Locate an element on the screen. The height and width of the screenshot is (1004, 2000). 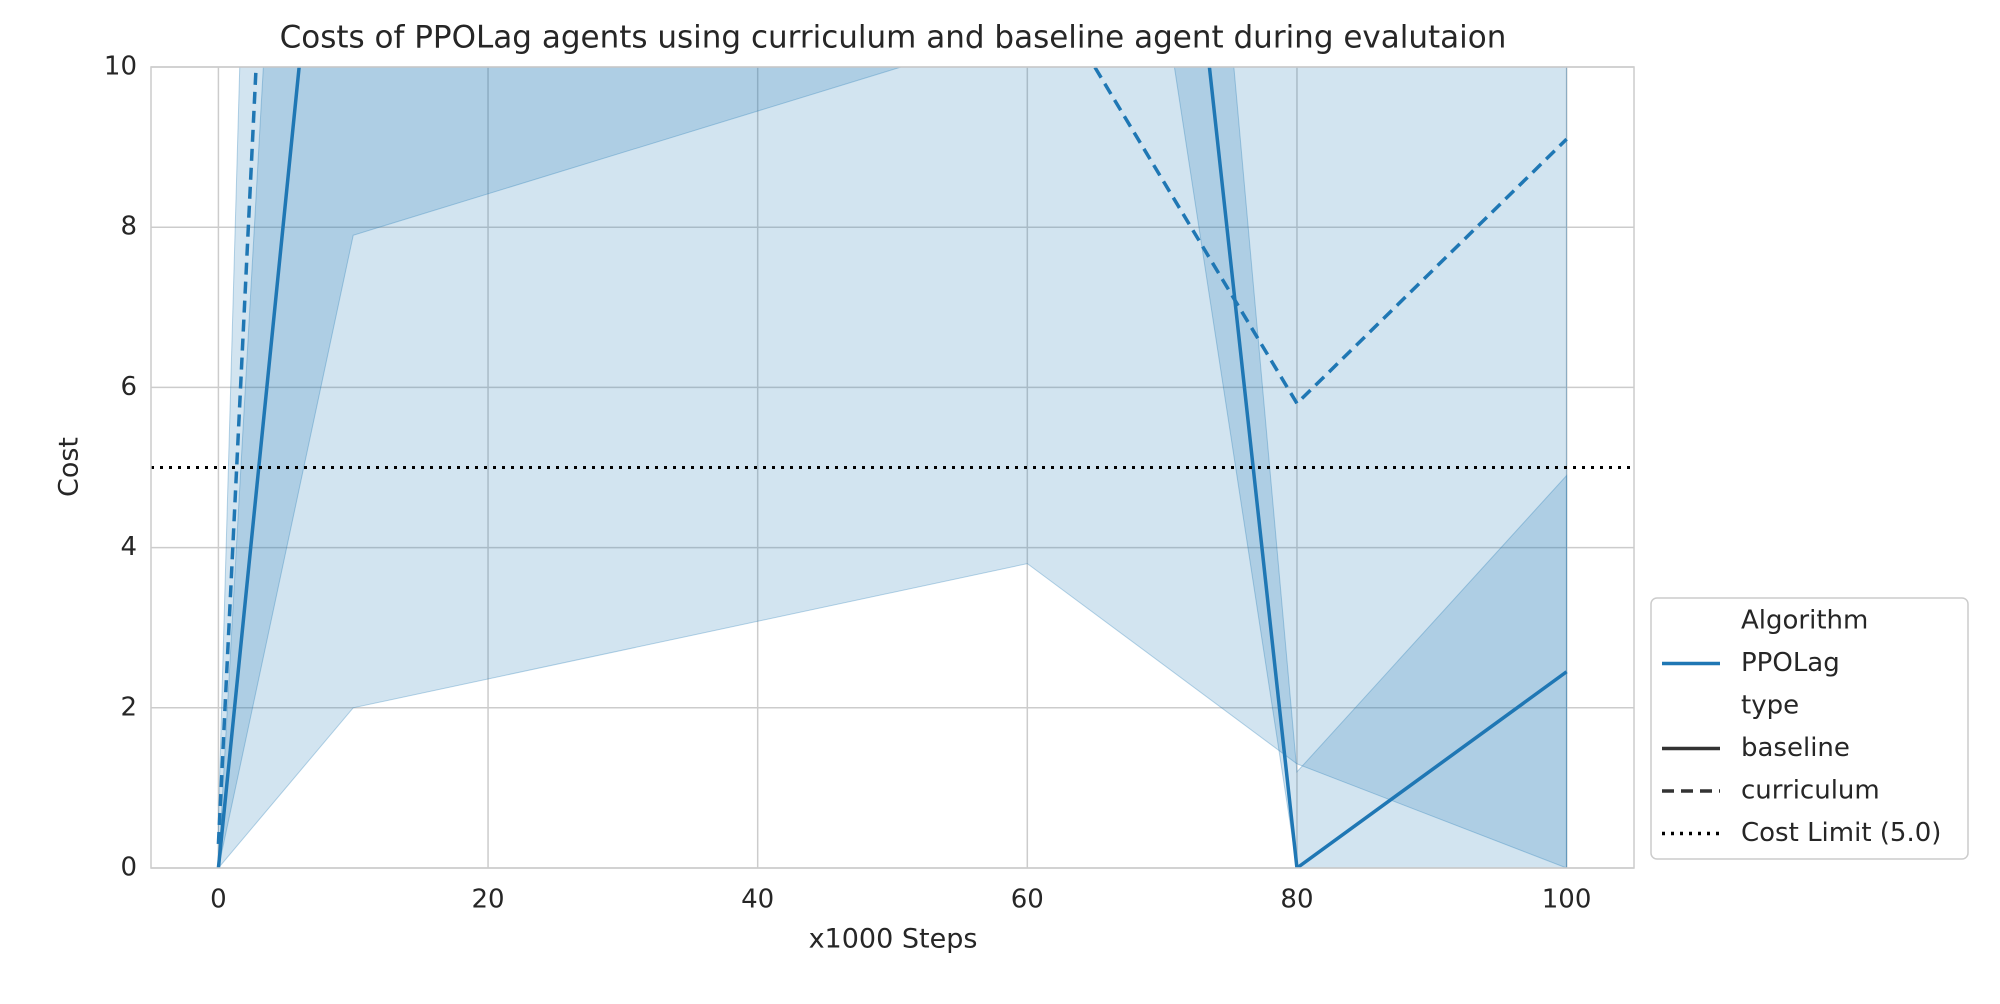
y-tick-label: 2 is located at coordinates (128, 707).